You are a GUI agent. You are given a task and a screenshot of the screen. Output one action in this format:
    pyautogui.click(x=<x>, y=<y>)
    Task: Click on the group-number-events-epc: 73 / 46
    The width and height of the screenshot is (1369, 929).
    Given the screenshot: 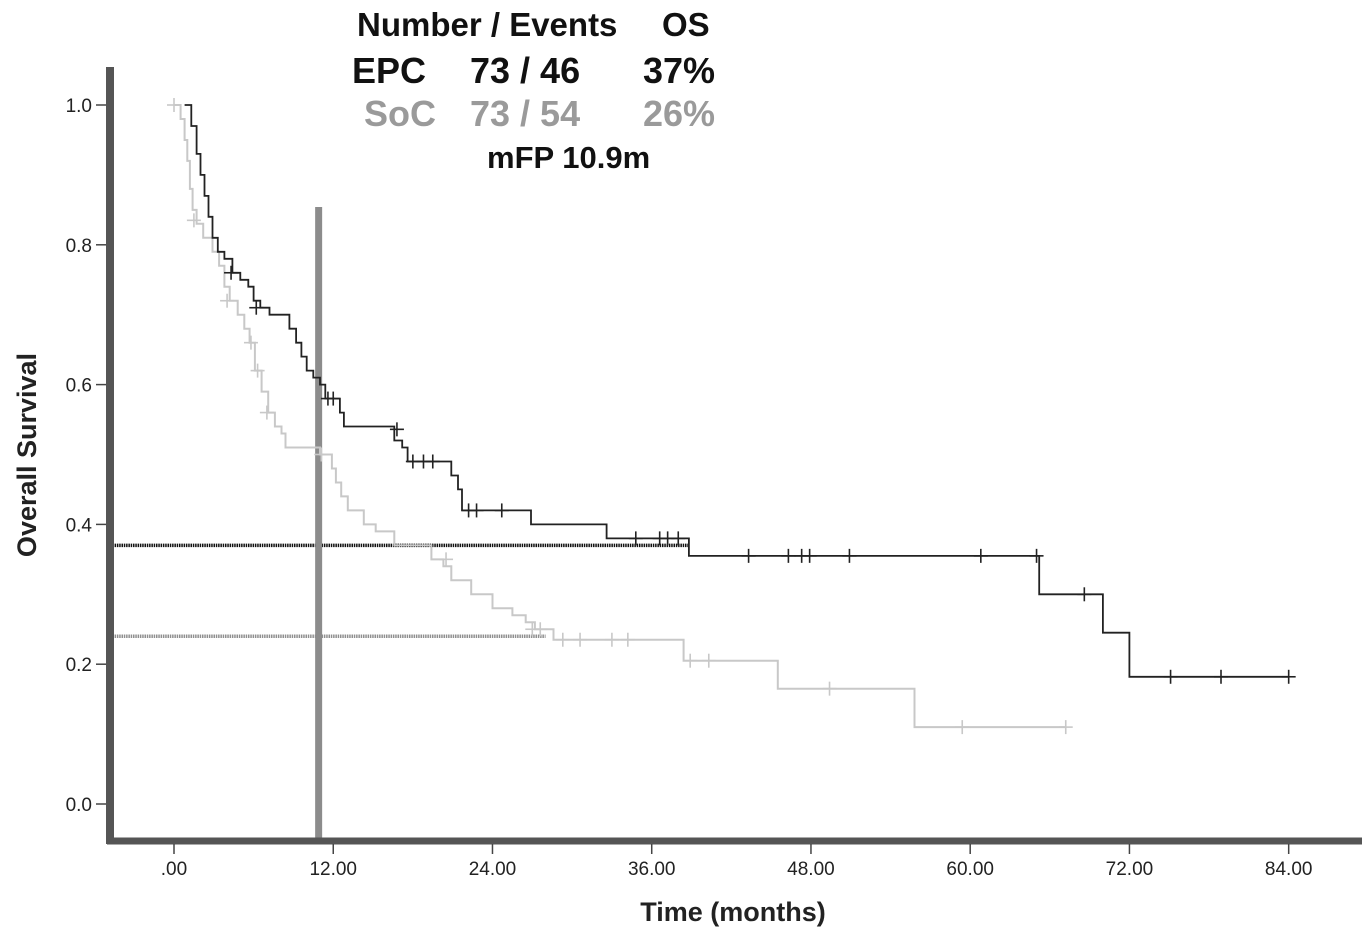 What is the action you would take?
    pyautogui.click(x=525, y=70)
    